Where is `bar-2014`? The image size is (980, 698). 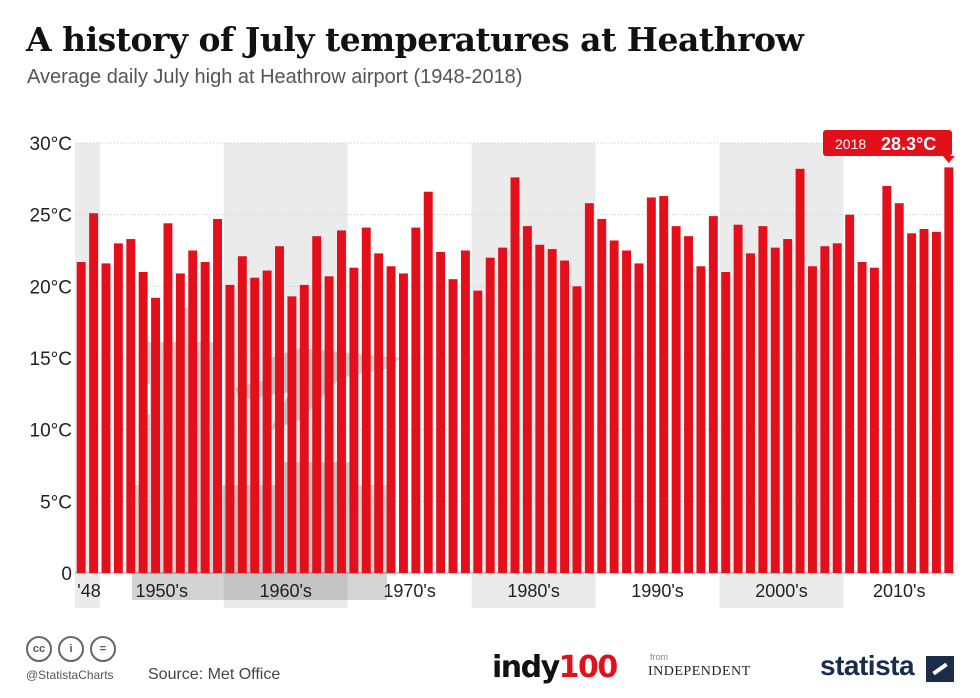
bar-2014 is located at coordinates (899, 388).